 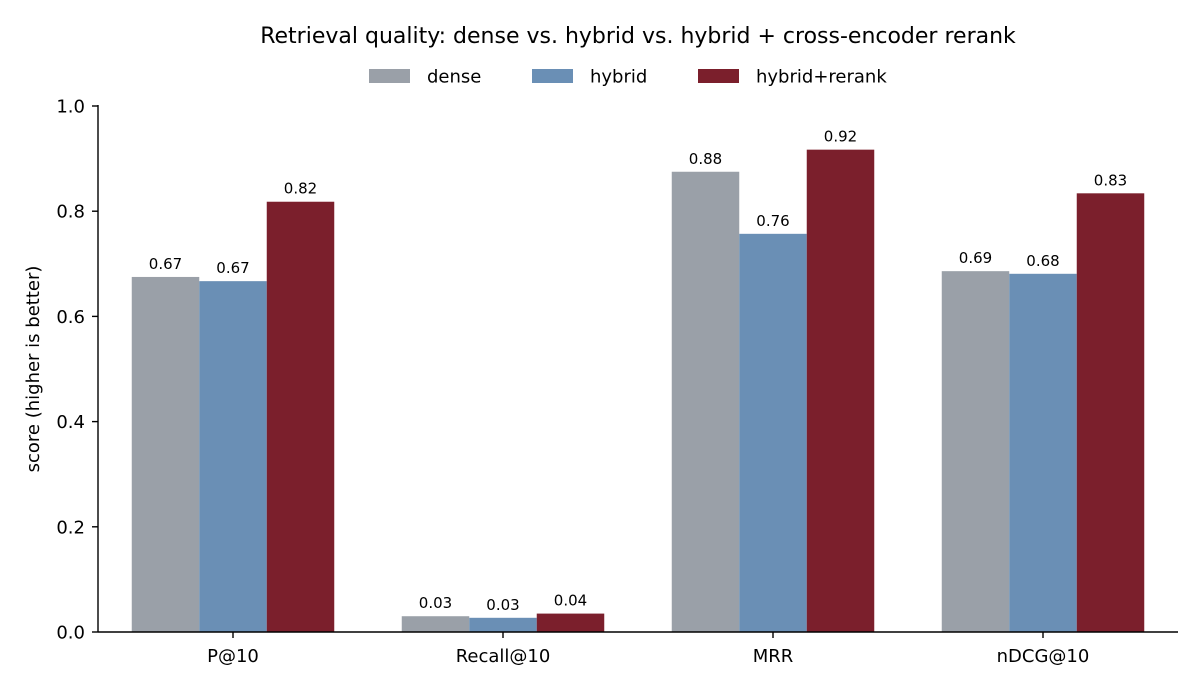 What do you see at coordinates (552, 76) in the screenshot?
I see `legend-swatch-hybrid` at bounding box center [552, 76].